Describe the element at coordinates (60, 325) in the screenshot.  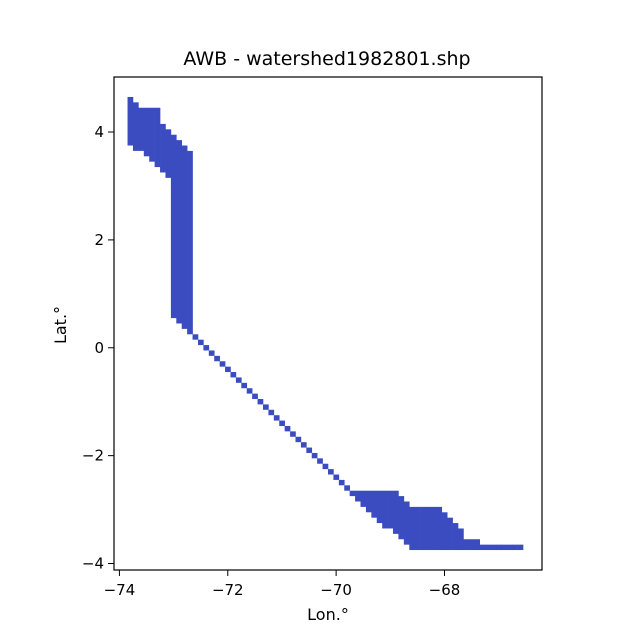
I see `y-axis-label: Lat.°` at that location.